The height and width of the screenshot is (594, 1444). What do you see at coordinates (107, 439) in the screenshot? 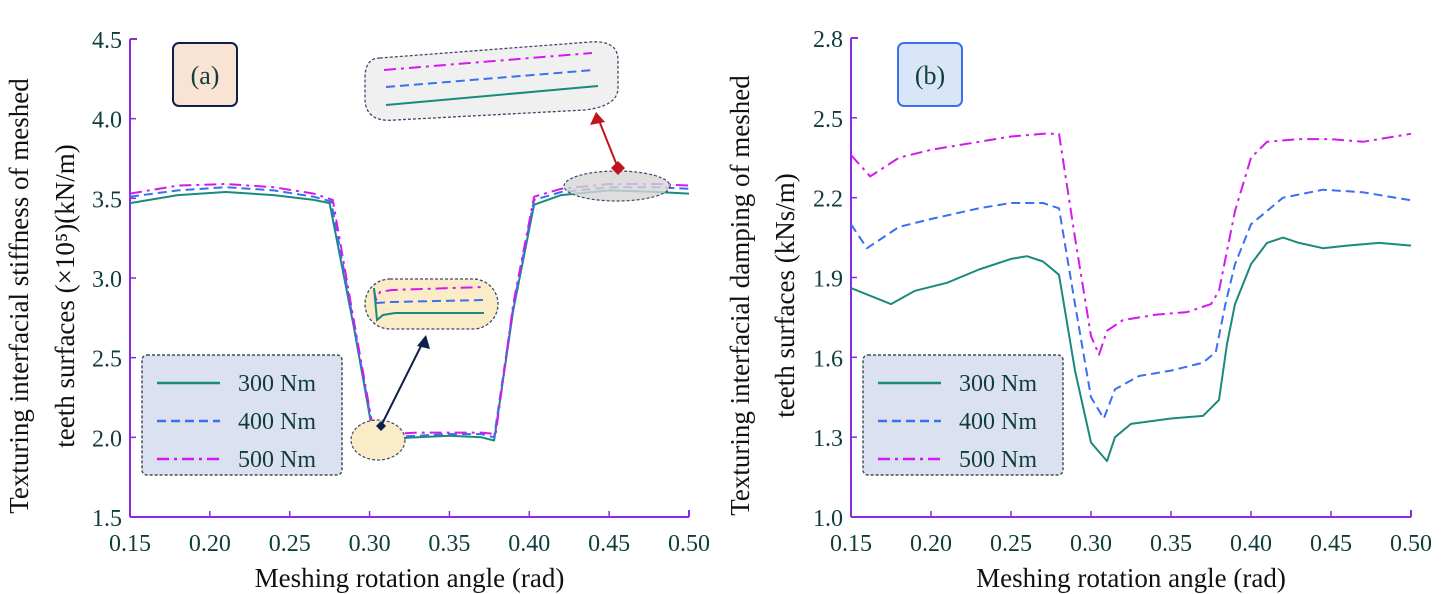
I see `y-tick-label: 2.0` at bounding box center [107, 439].